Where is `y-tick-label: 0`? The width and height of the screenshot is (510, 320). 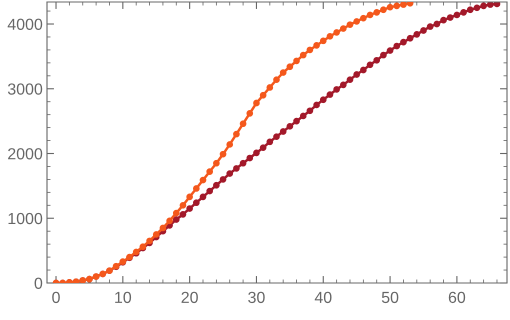 y-tick-label: 0 is located at coordinates (38, 283).